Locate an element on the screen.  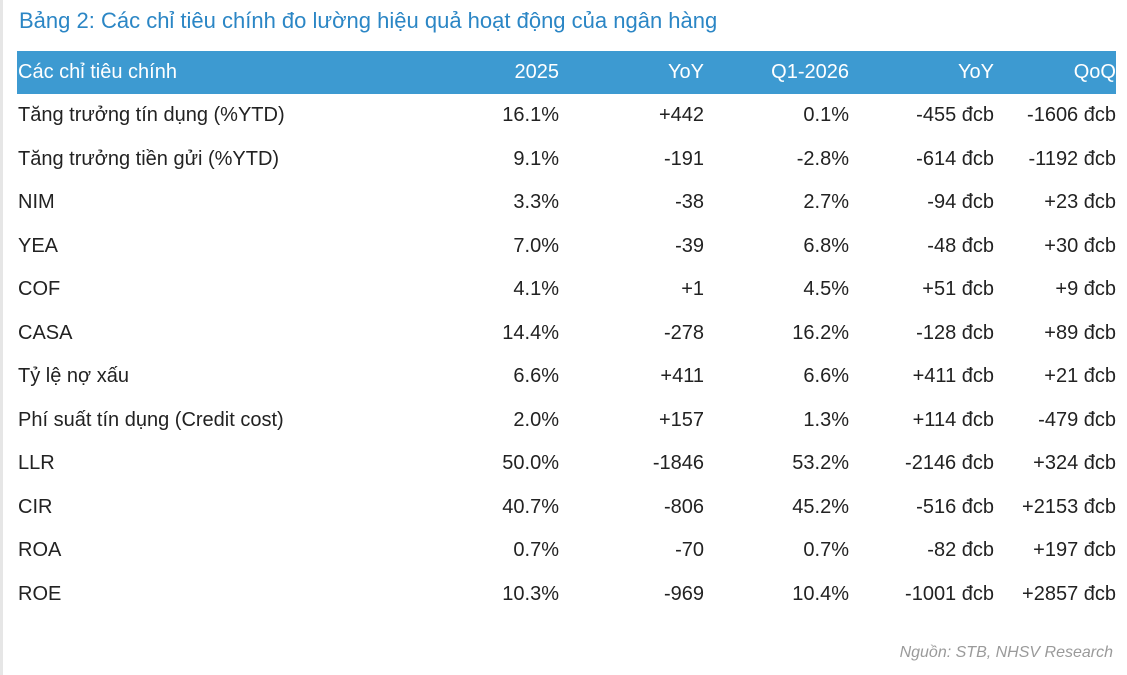
table-row: Tỷ lệ nợ xấu 6.6% +411 6.6% +411 đcb +21 đcb is located at coordinates (566, 377).